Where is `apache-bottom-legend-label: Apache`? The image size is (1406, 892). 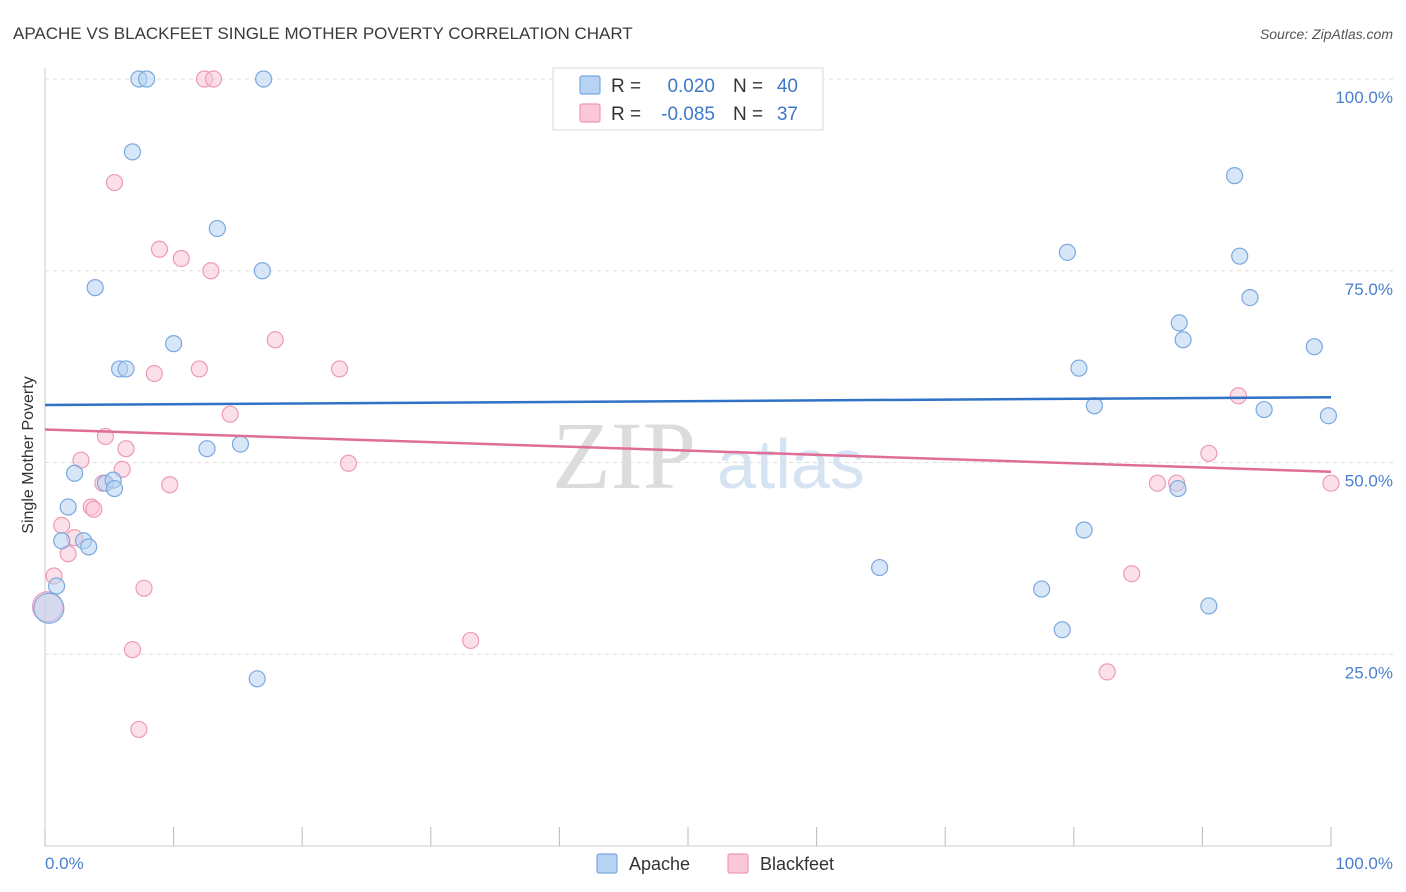 apache-bottom-legend-label: Apache is located at coordinates (659, 864).